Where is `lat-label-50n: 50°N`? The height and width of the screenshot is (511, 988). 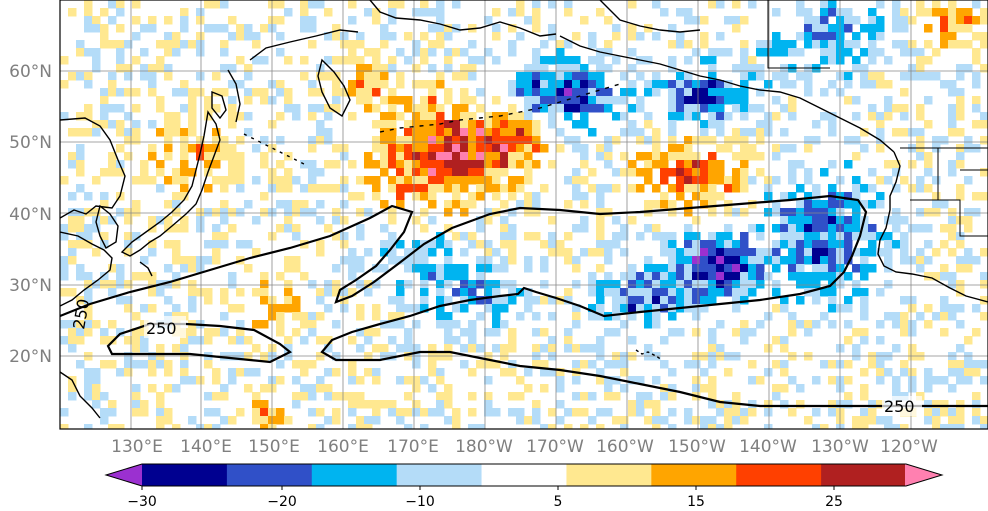 lat-label-50n: 50°N is located at coordinates (30, 143).